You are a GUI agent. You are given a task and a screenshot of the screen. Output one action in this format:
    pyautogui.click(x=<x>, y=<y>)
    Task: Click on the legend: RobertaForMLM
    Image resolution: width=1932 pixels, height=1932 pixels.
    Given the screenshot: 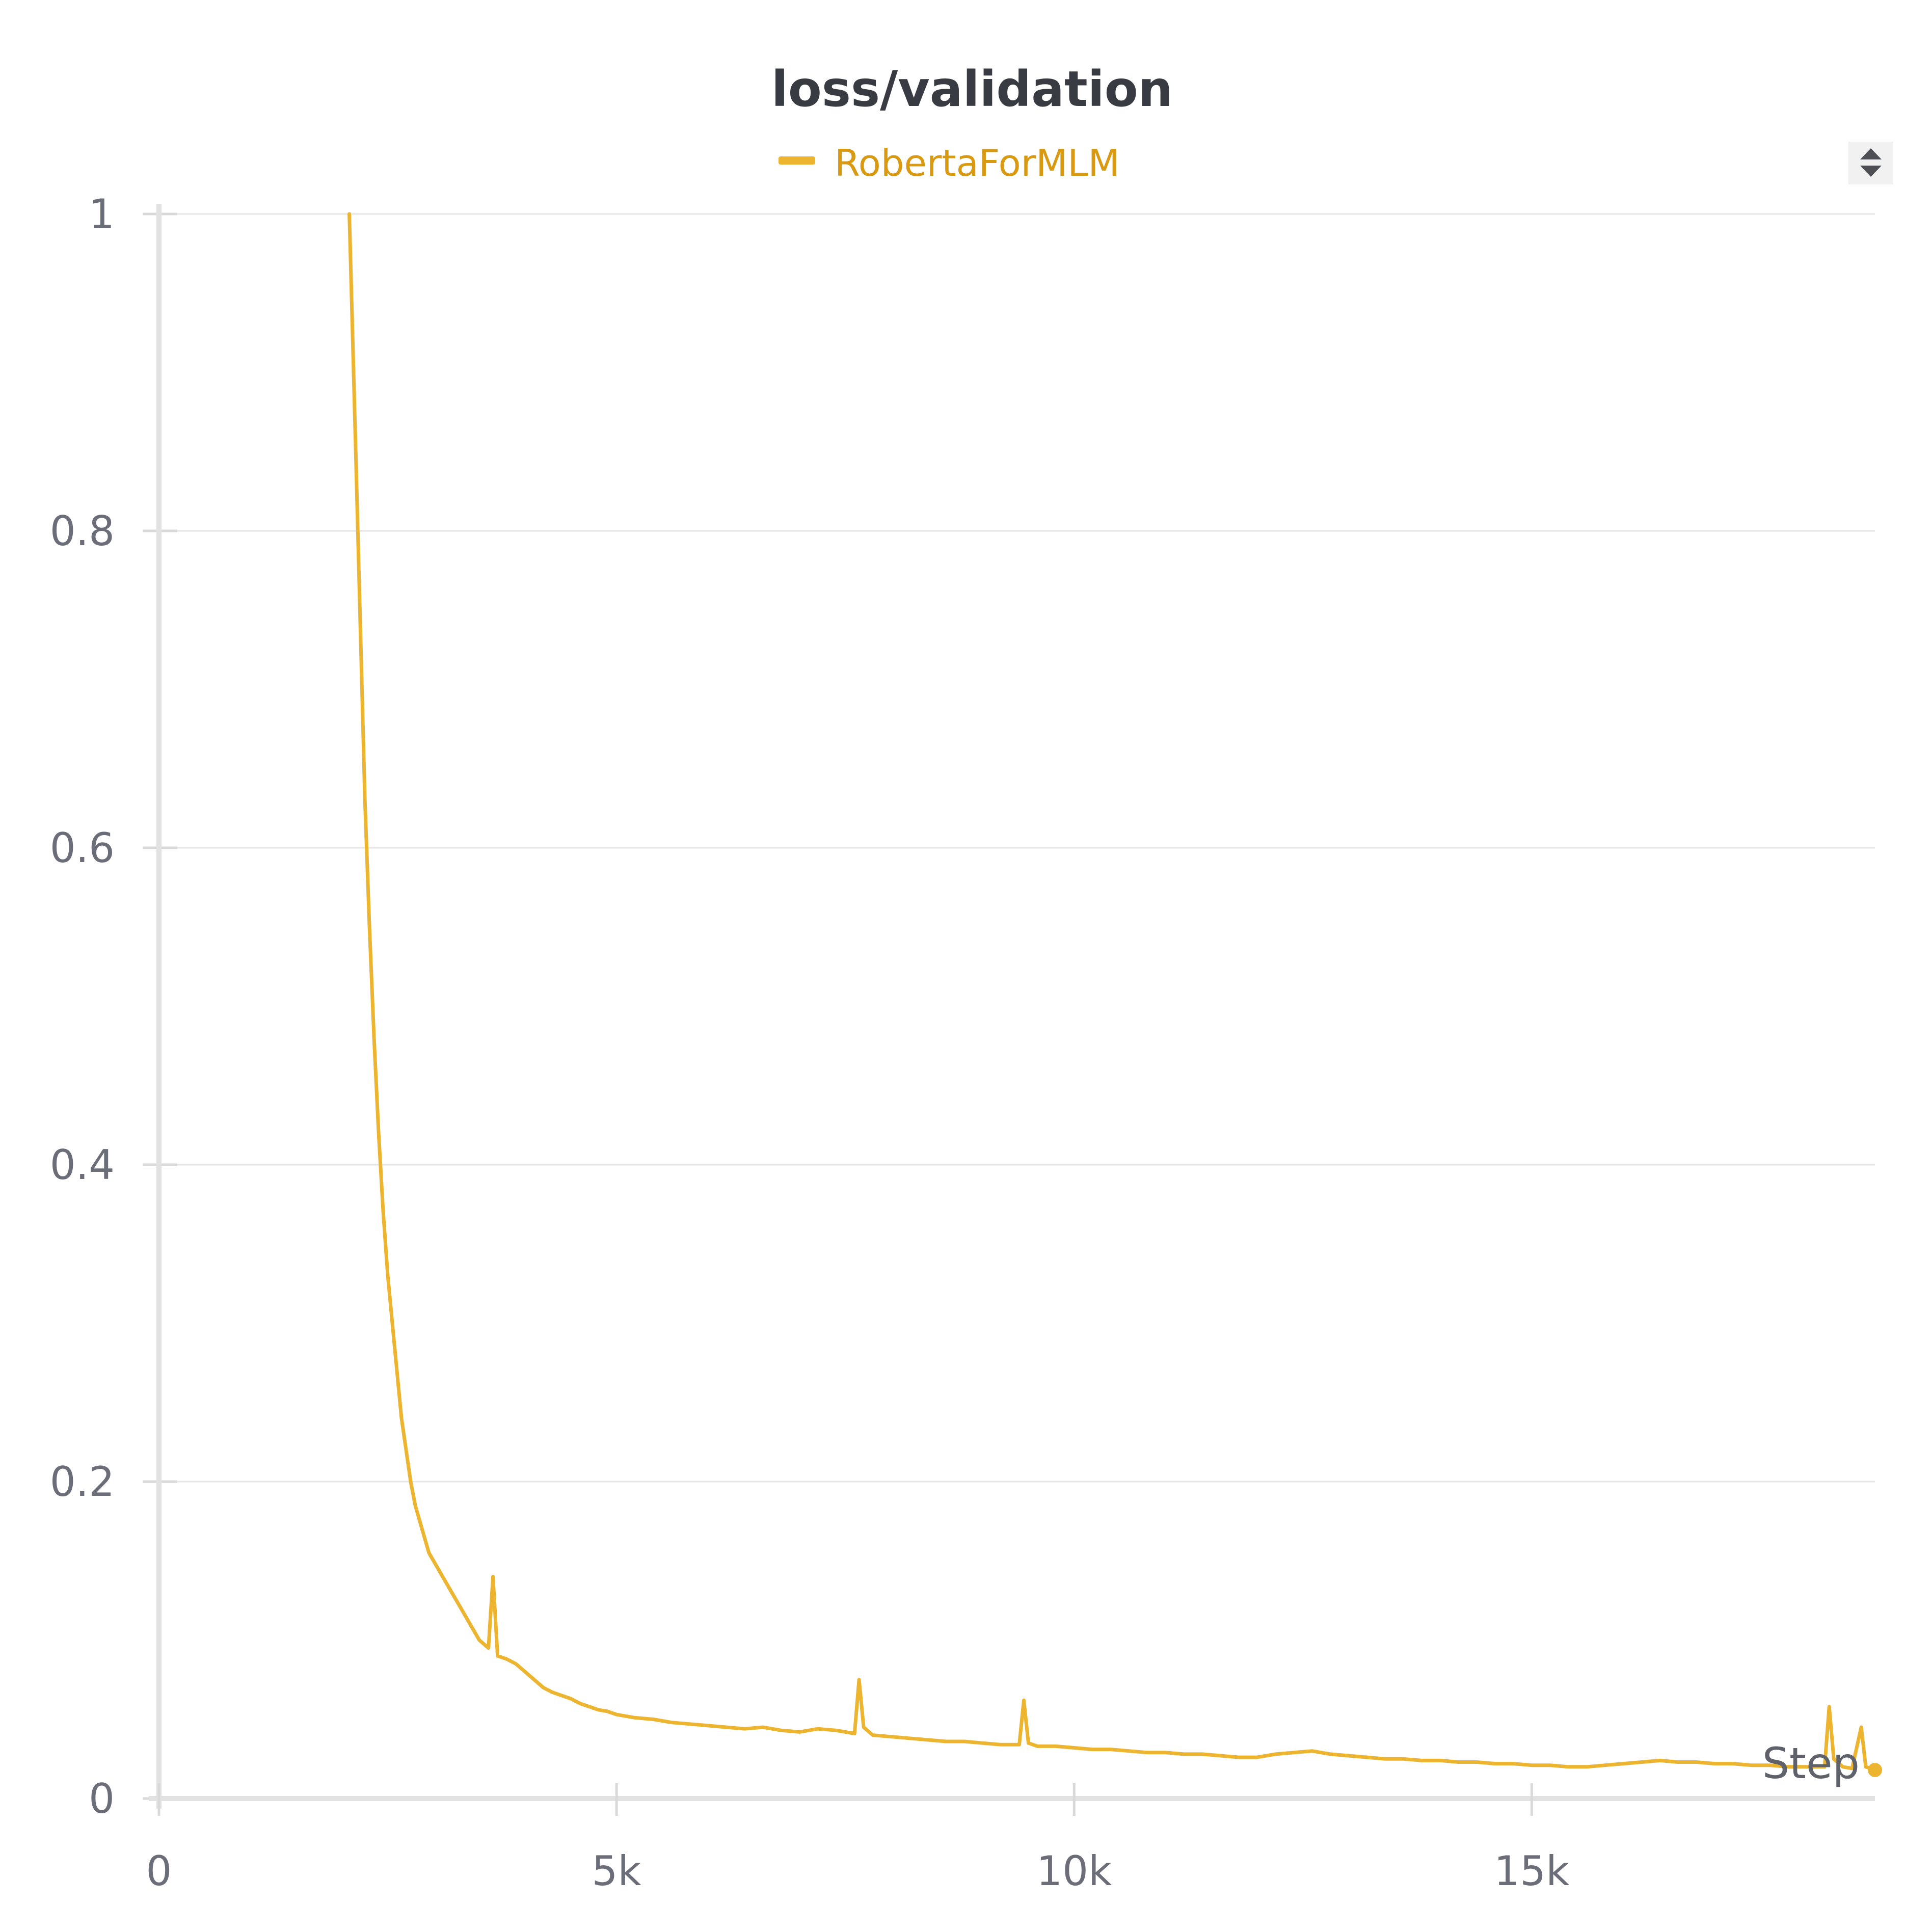 What is the action you would take?
    pyautogui.click(x=950, y=163)
    